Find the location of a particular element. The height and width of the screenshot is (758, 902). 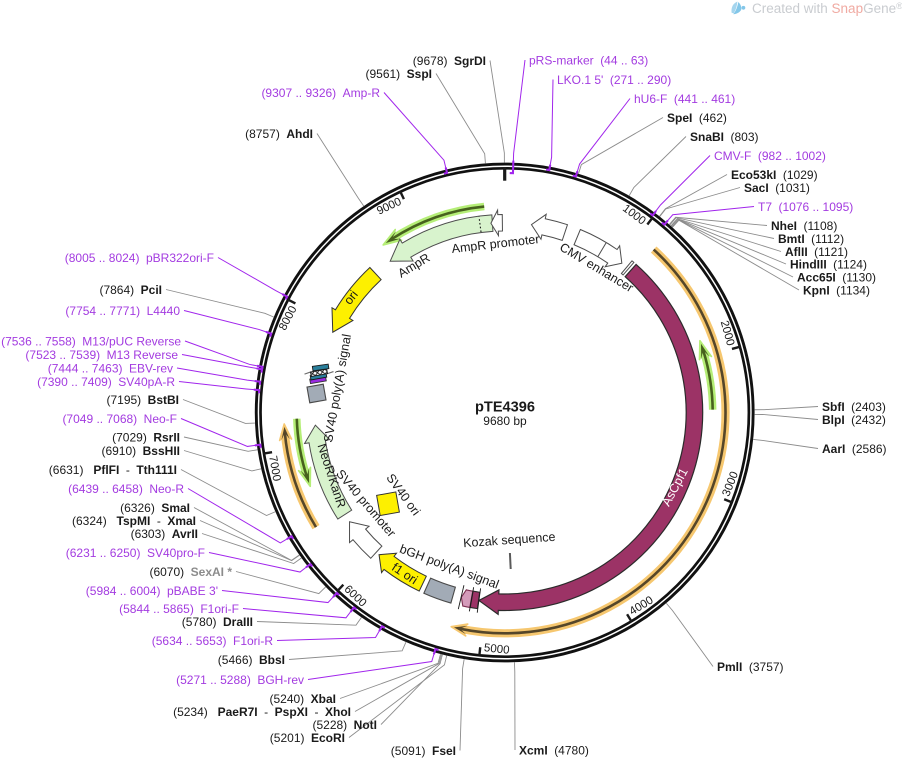

svg-text:HindIII(1124): HindIII (1124) is located at coordinates (828, 264).